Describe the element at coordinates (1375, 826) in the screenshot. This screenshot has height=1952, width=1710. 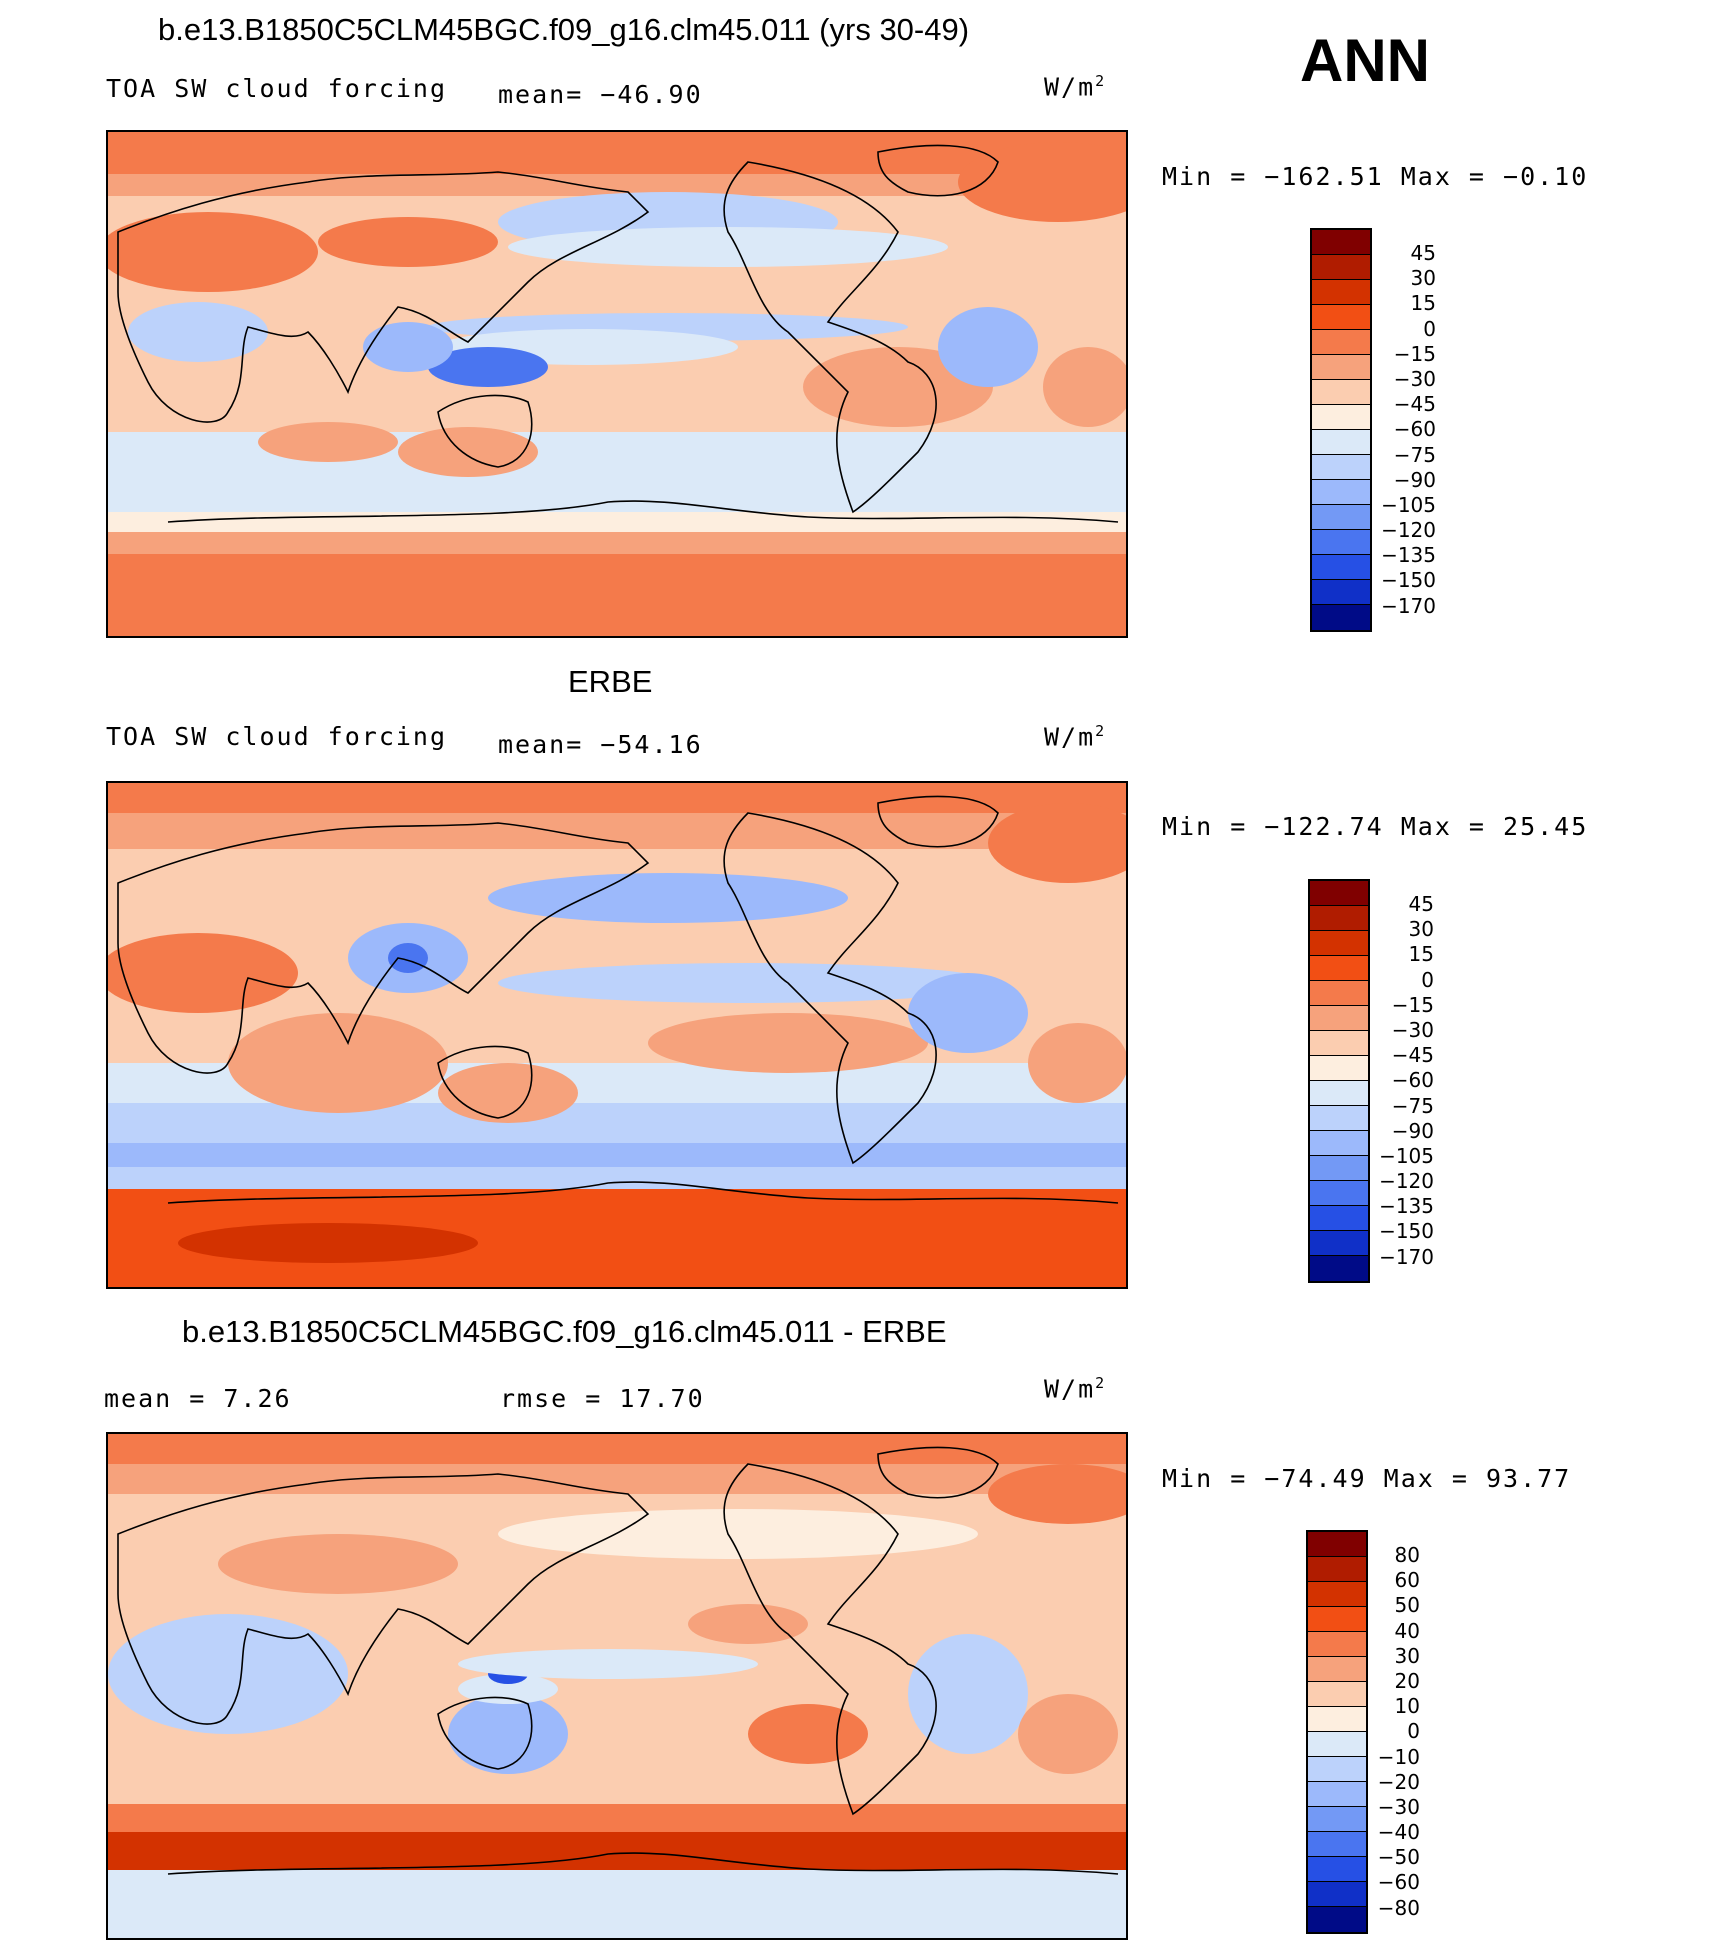
I see `panel-2-minmax: Min = −122.74 Max = 25.45` at that location.